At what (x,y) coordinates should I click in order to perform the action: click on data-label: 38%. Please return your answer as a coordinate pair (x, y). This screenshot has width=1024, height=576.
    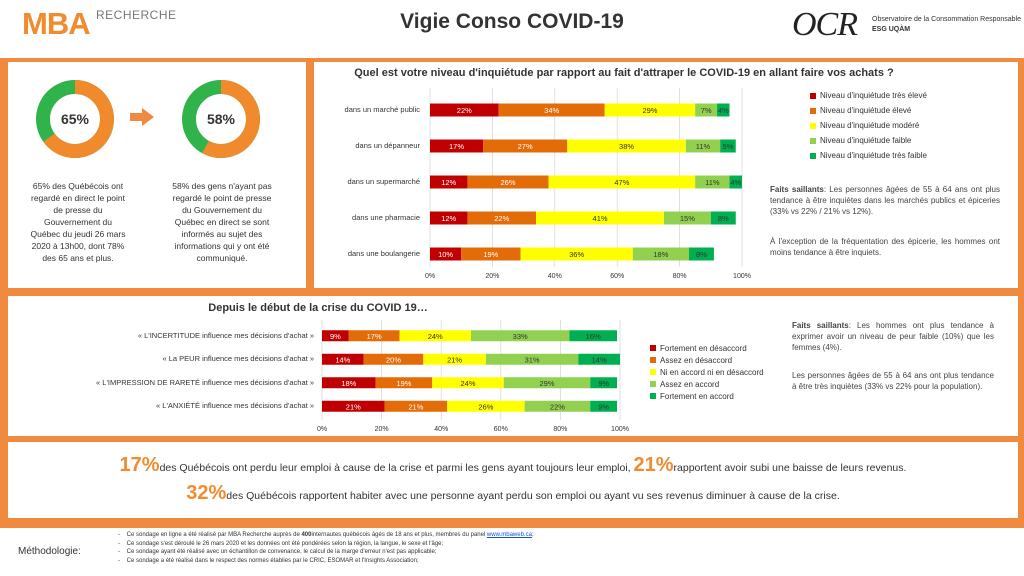
    Looking at the image, I should click on (626, 146).